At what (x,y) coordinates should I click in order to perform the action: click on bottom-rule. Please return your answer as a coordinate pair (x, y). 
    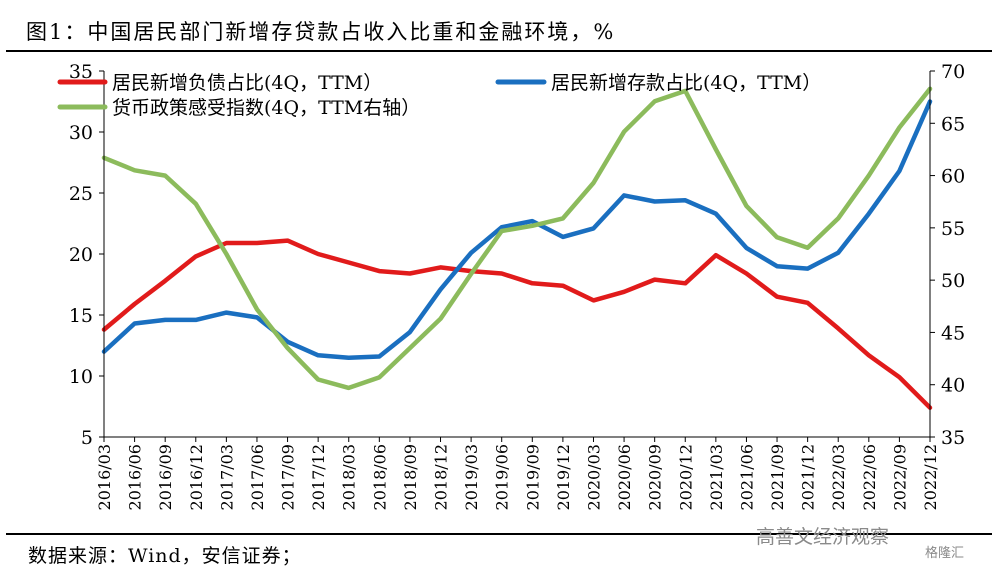
    Looking at the image, I should click on (499, 534).